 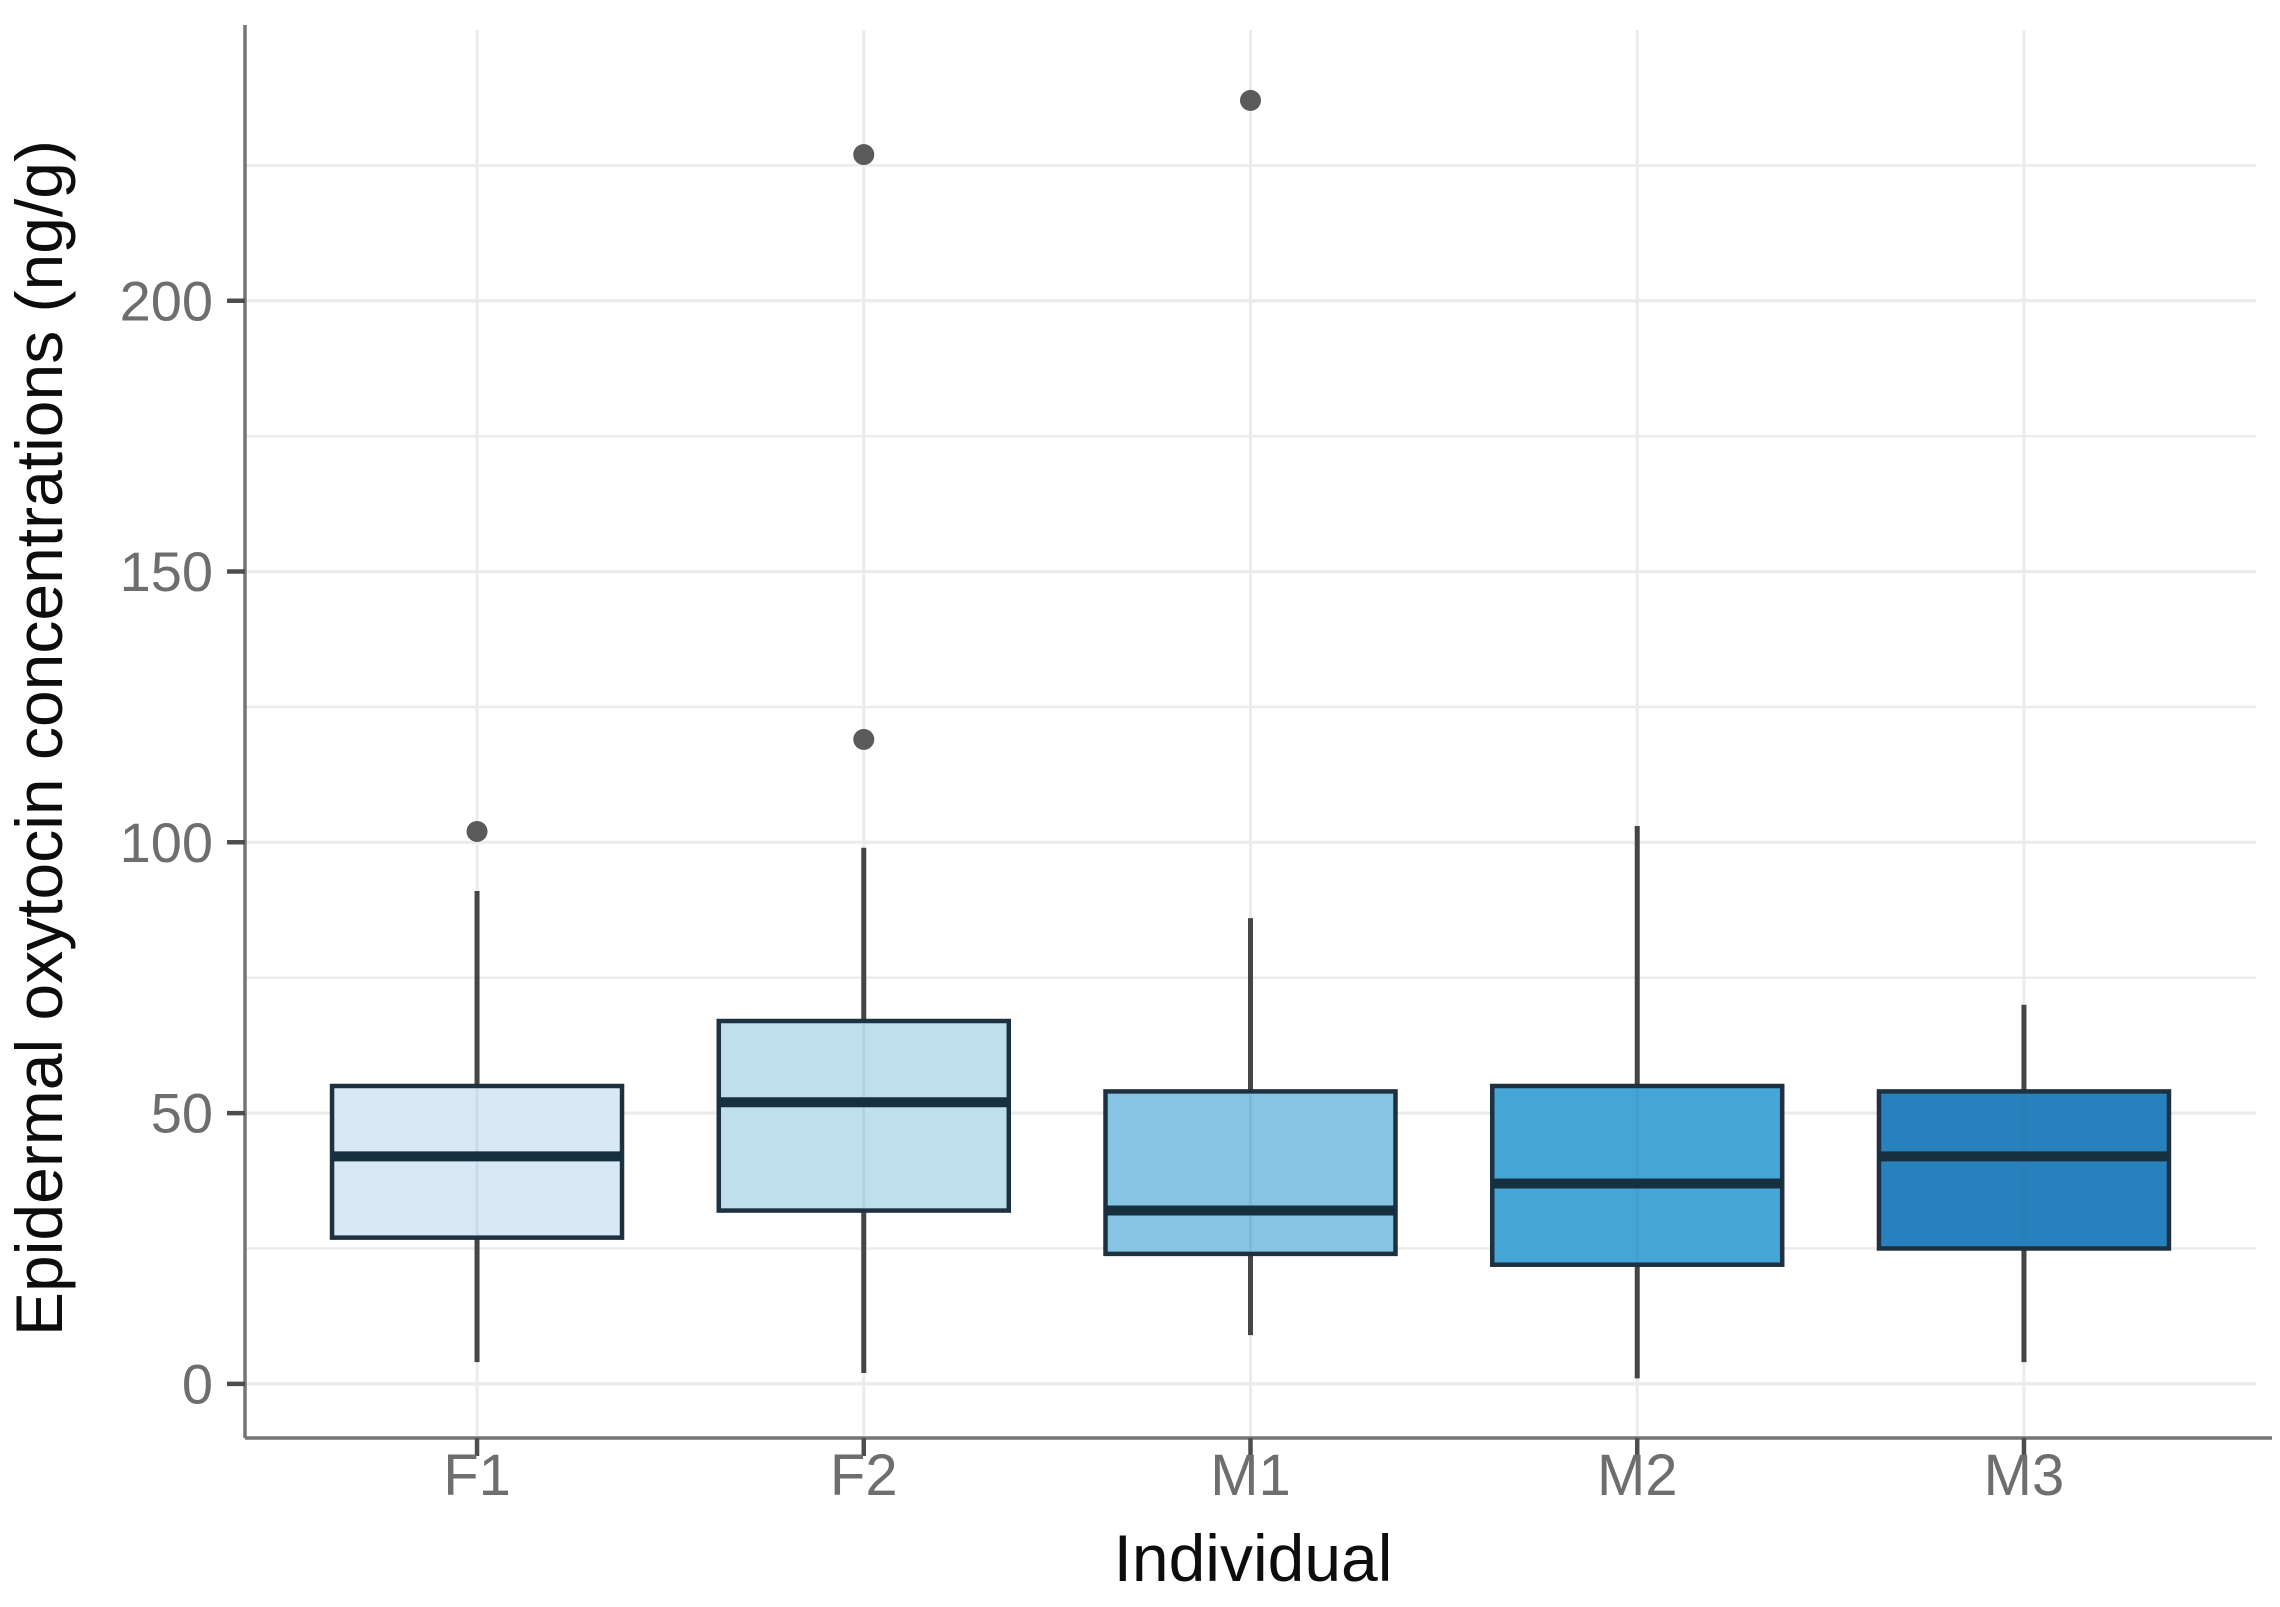 What do you see at coordinates (1250, 712) in the screenshot?
I see `box-group-M1` at bounding box center [1250, 712].